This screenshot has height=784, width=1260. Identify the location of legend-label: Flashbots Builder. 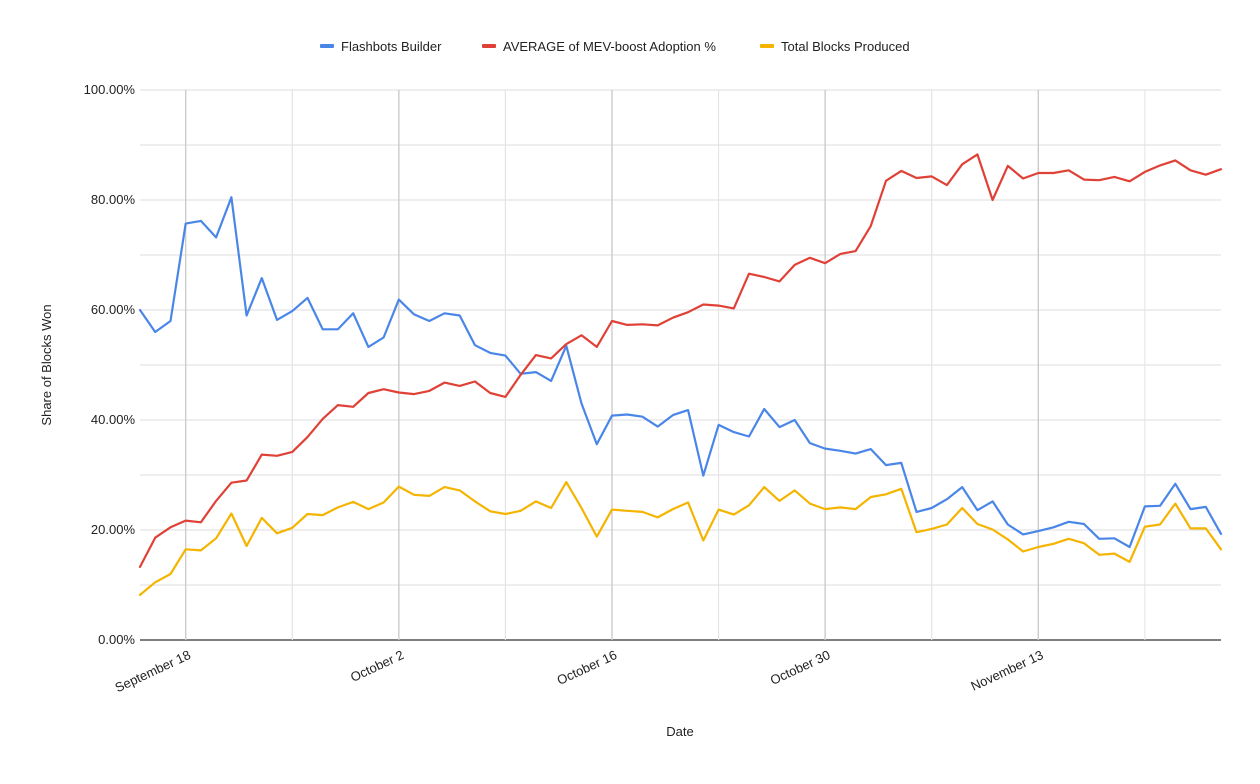
(391, 46).